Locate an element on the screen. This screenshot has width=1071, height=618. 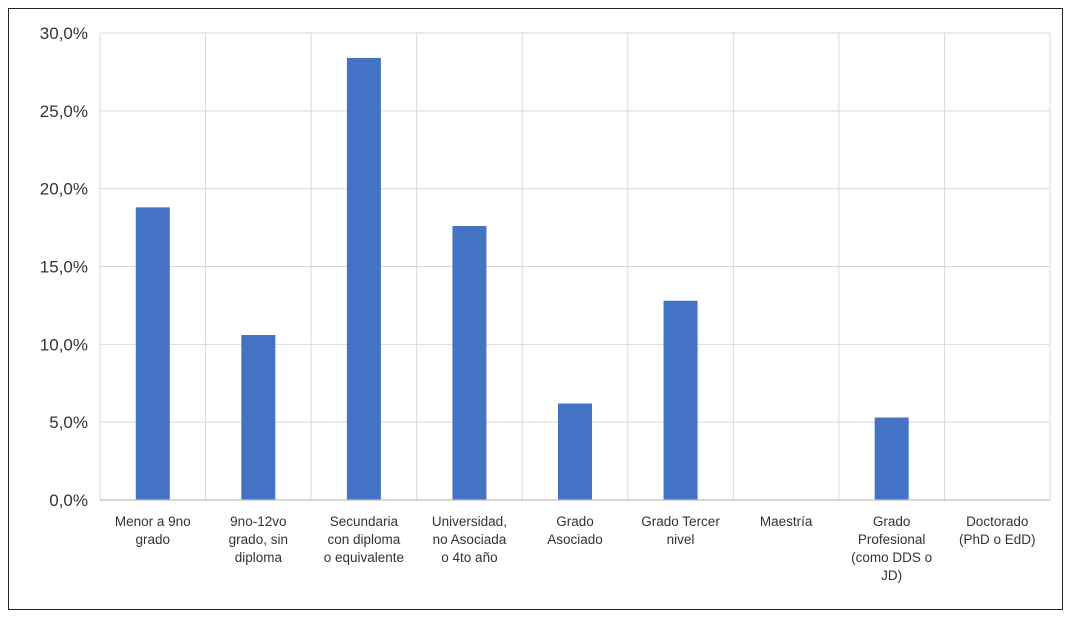
x-category-label: Maestría is located at coordinates (786, 521).